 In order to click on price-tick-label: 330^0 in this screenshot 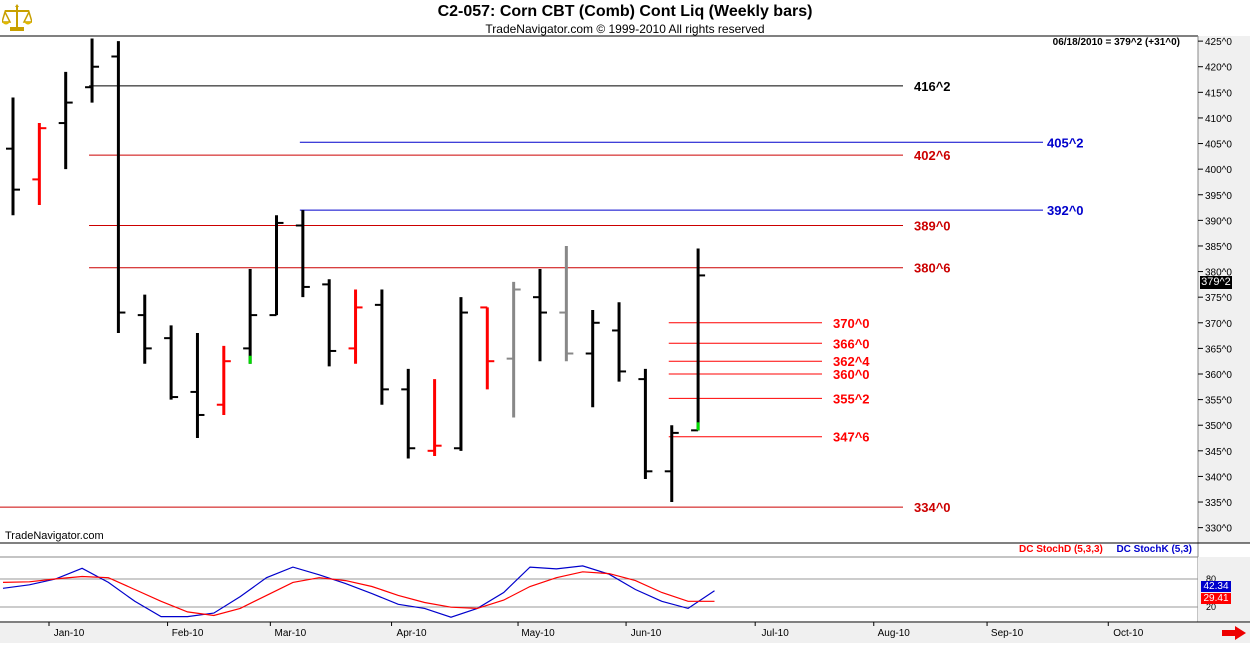, I will do `click(1218, 529)`.